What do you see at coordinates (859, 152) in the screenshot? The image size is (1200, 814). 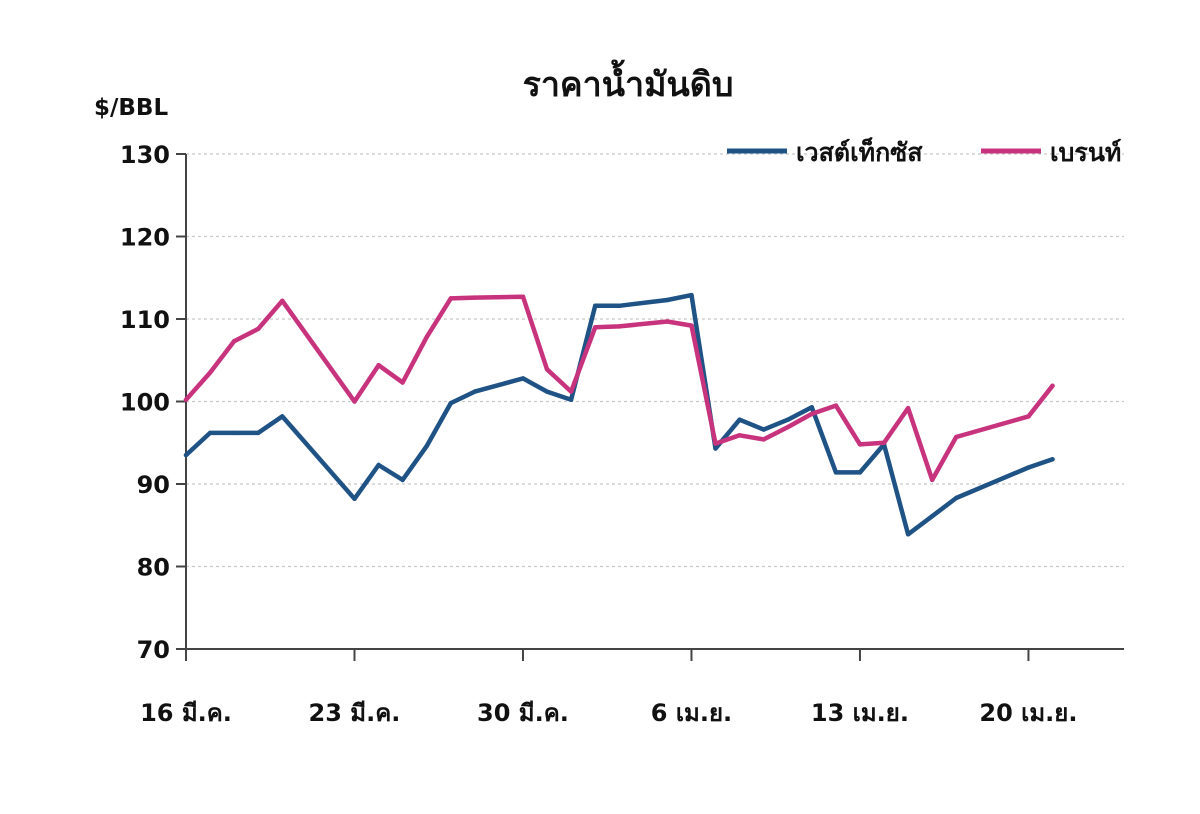 I see `legend-label-west-texas: เวสต์เท็กซัส` at bounding box center [859, 152].